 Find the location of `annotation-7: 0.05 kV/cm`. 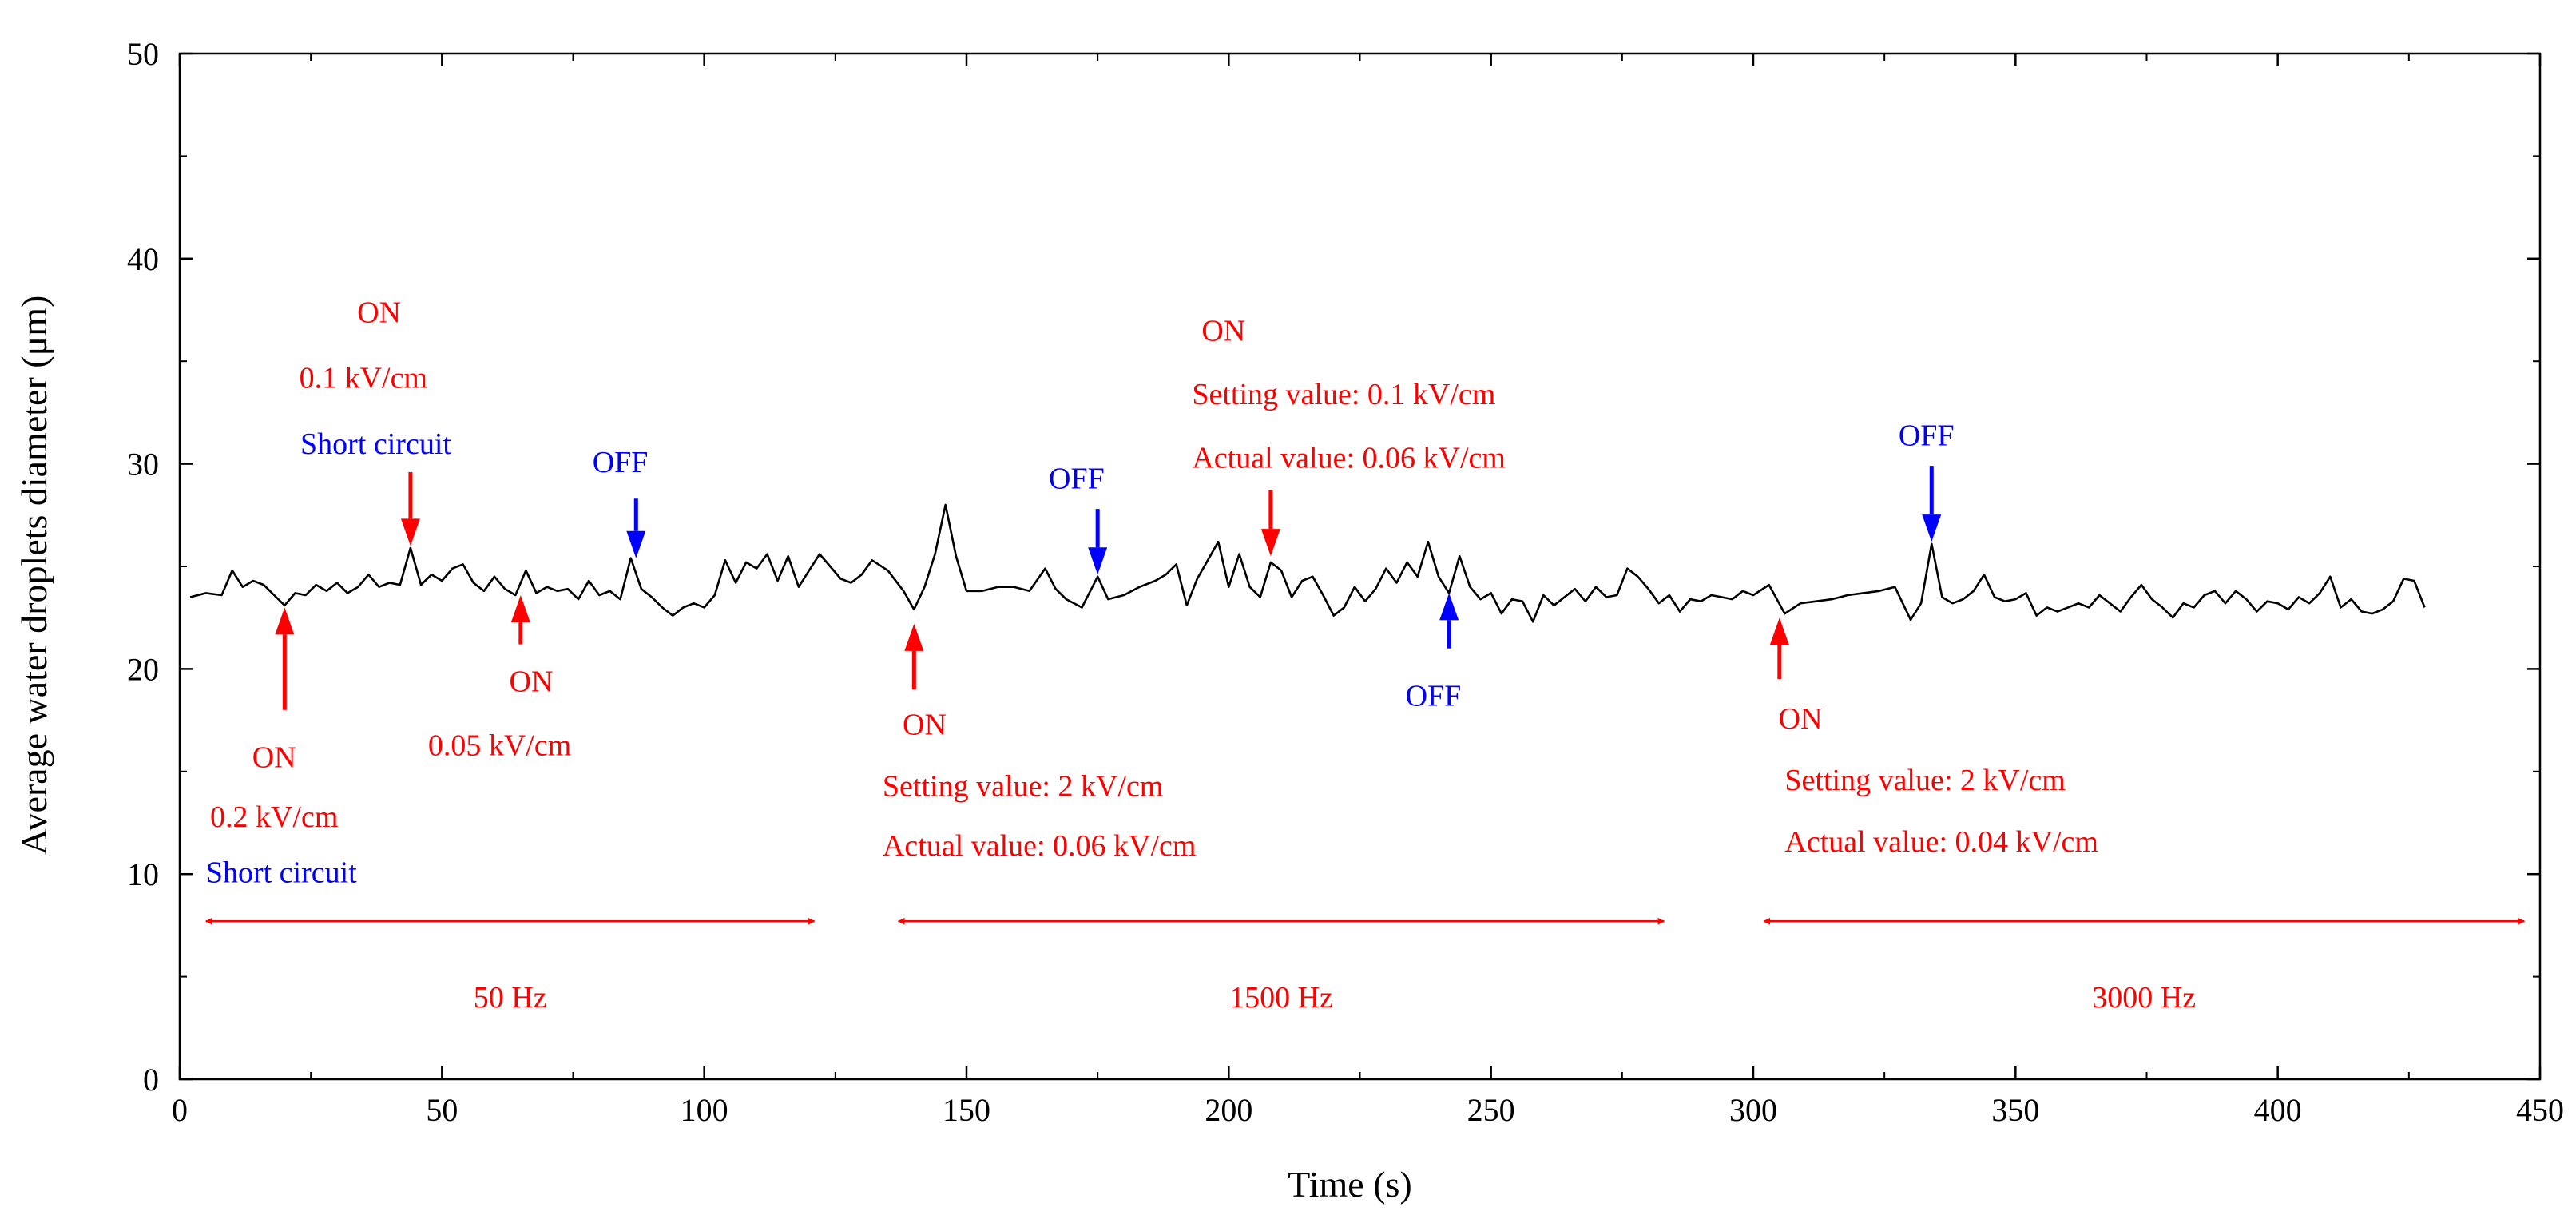

annotation-7: 0.05 kV/cm is located at coordinates (499, 745).